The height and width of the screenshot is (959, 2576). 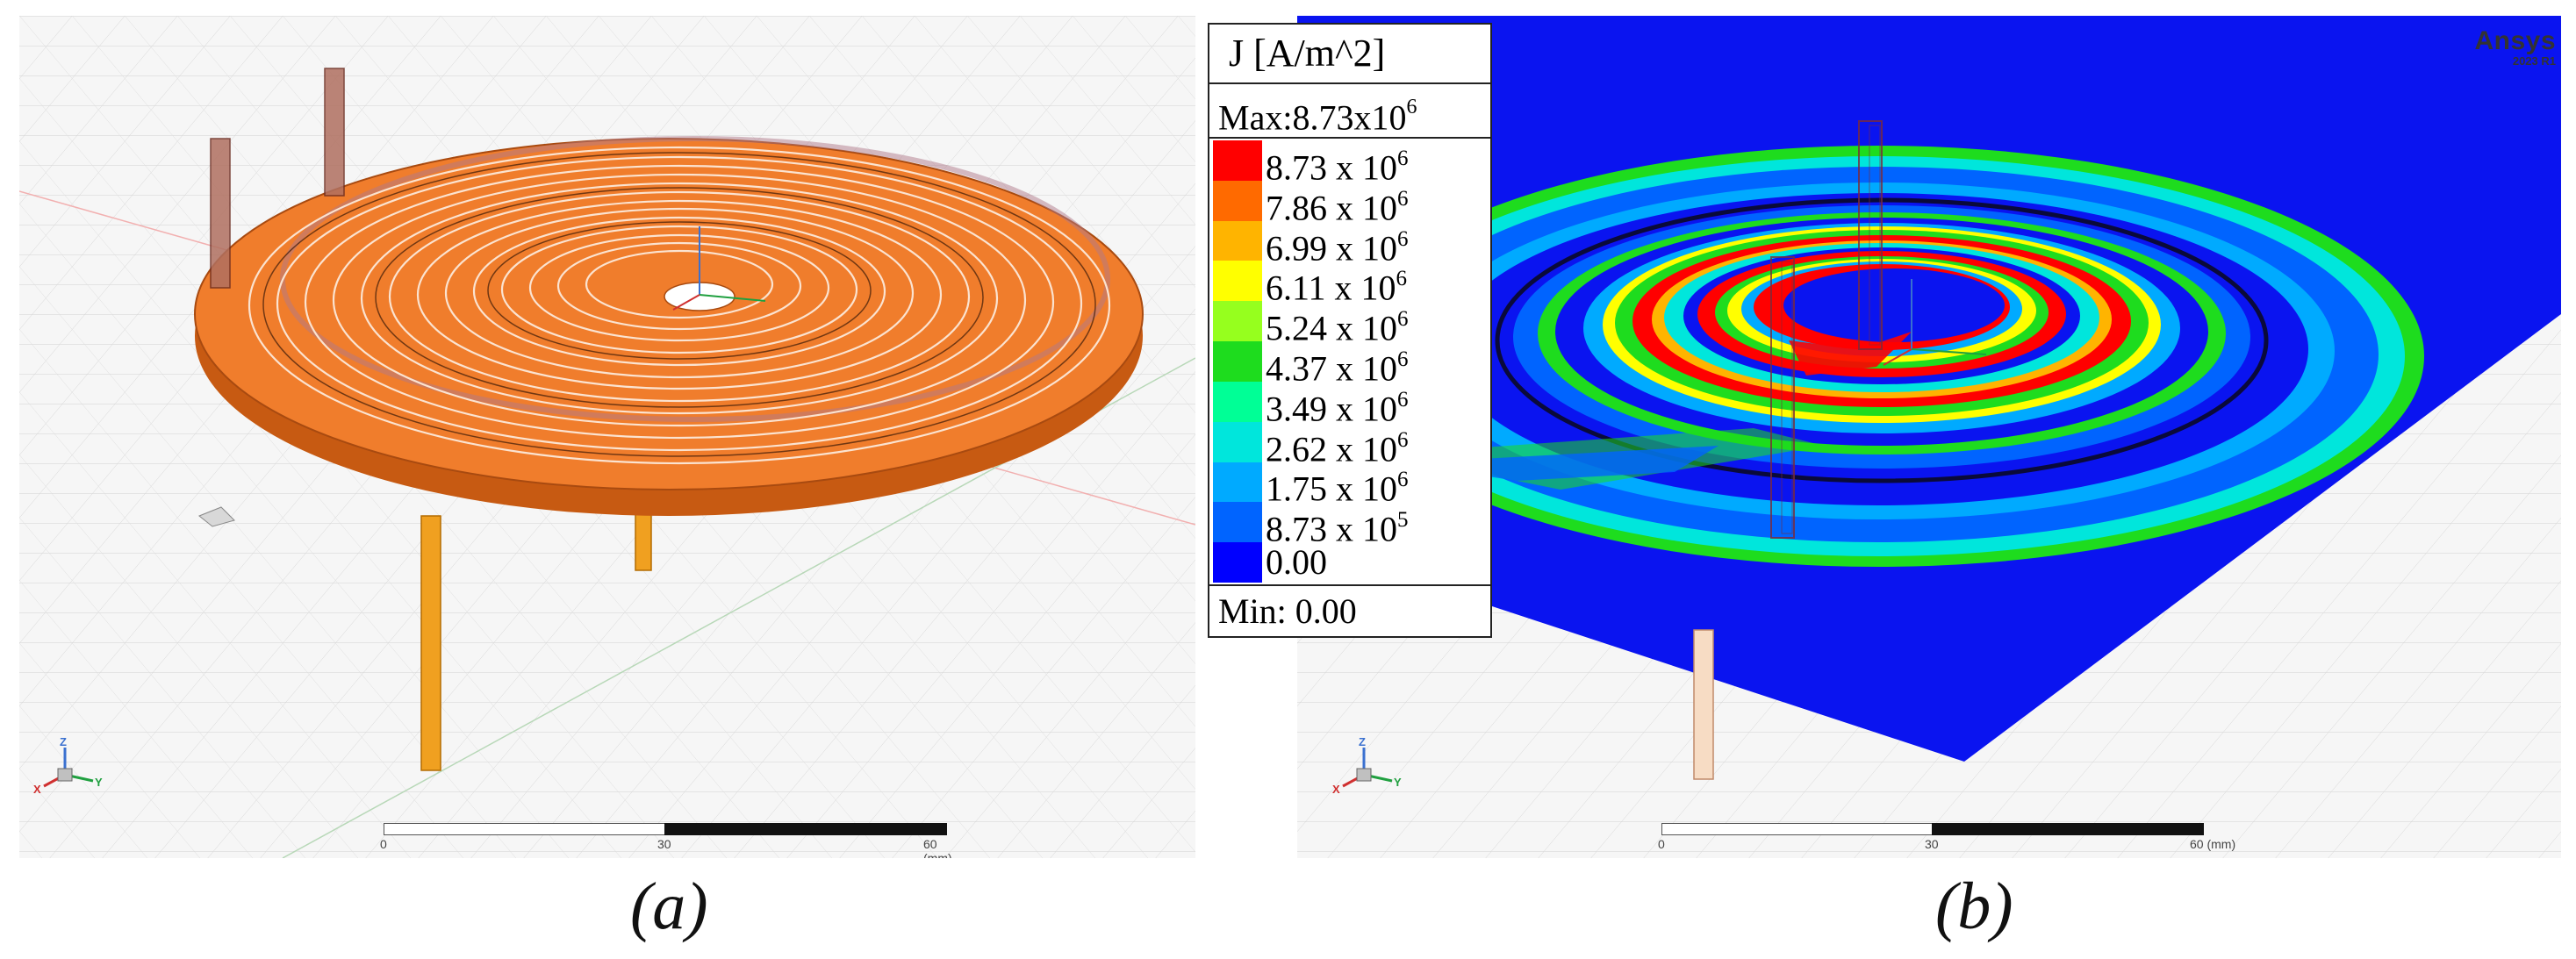 What do you see at coordinates (1378, 562) in the screenshot?
I see `legend-label: 0.00` at bounding box center [1378, 562].